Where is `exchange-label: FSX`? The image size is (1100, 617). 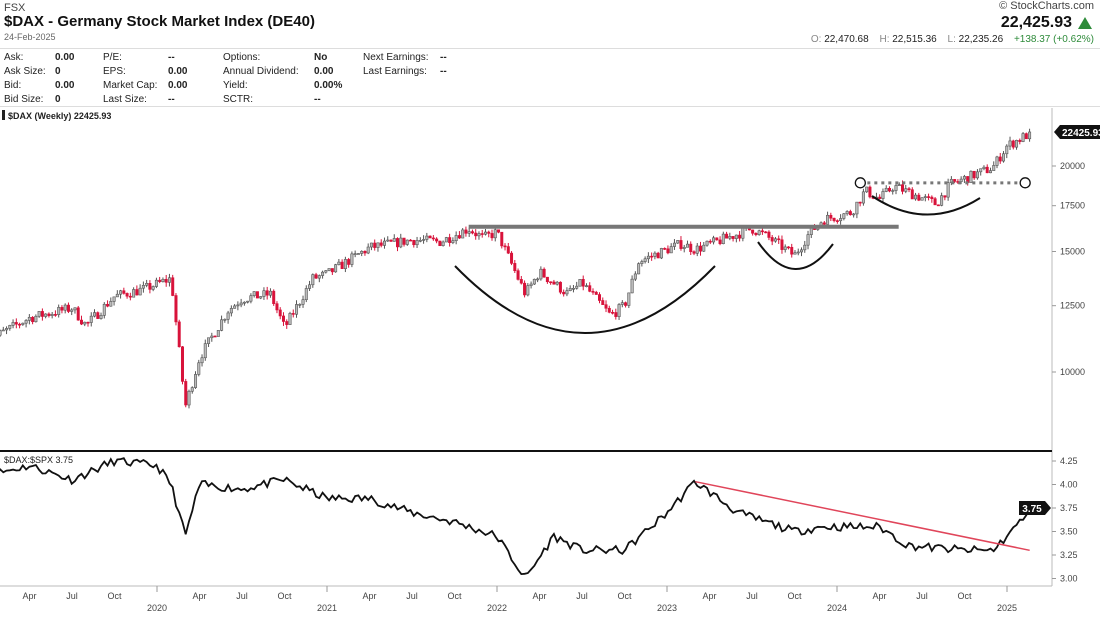
exchange-label: FSX is located at coordinates (15, 8).